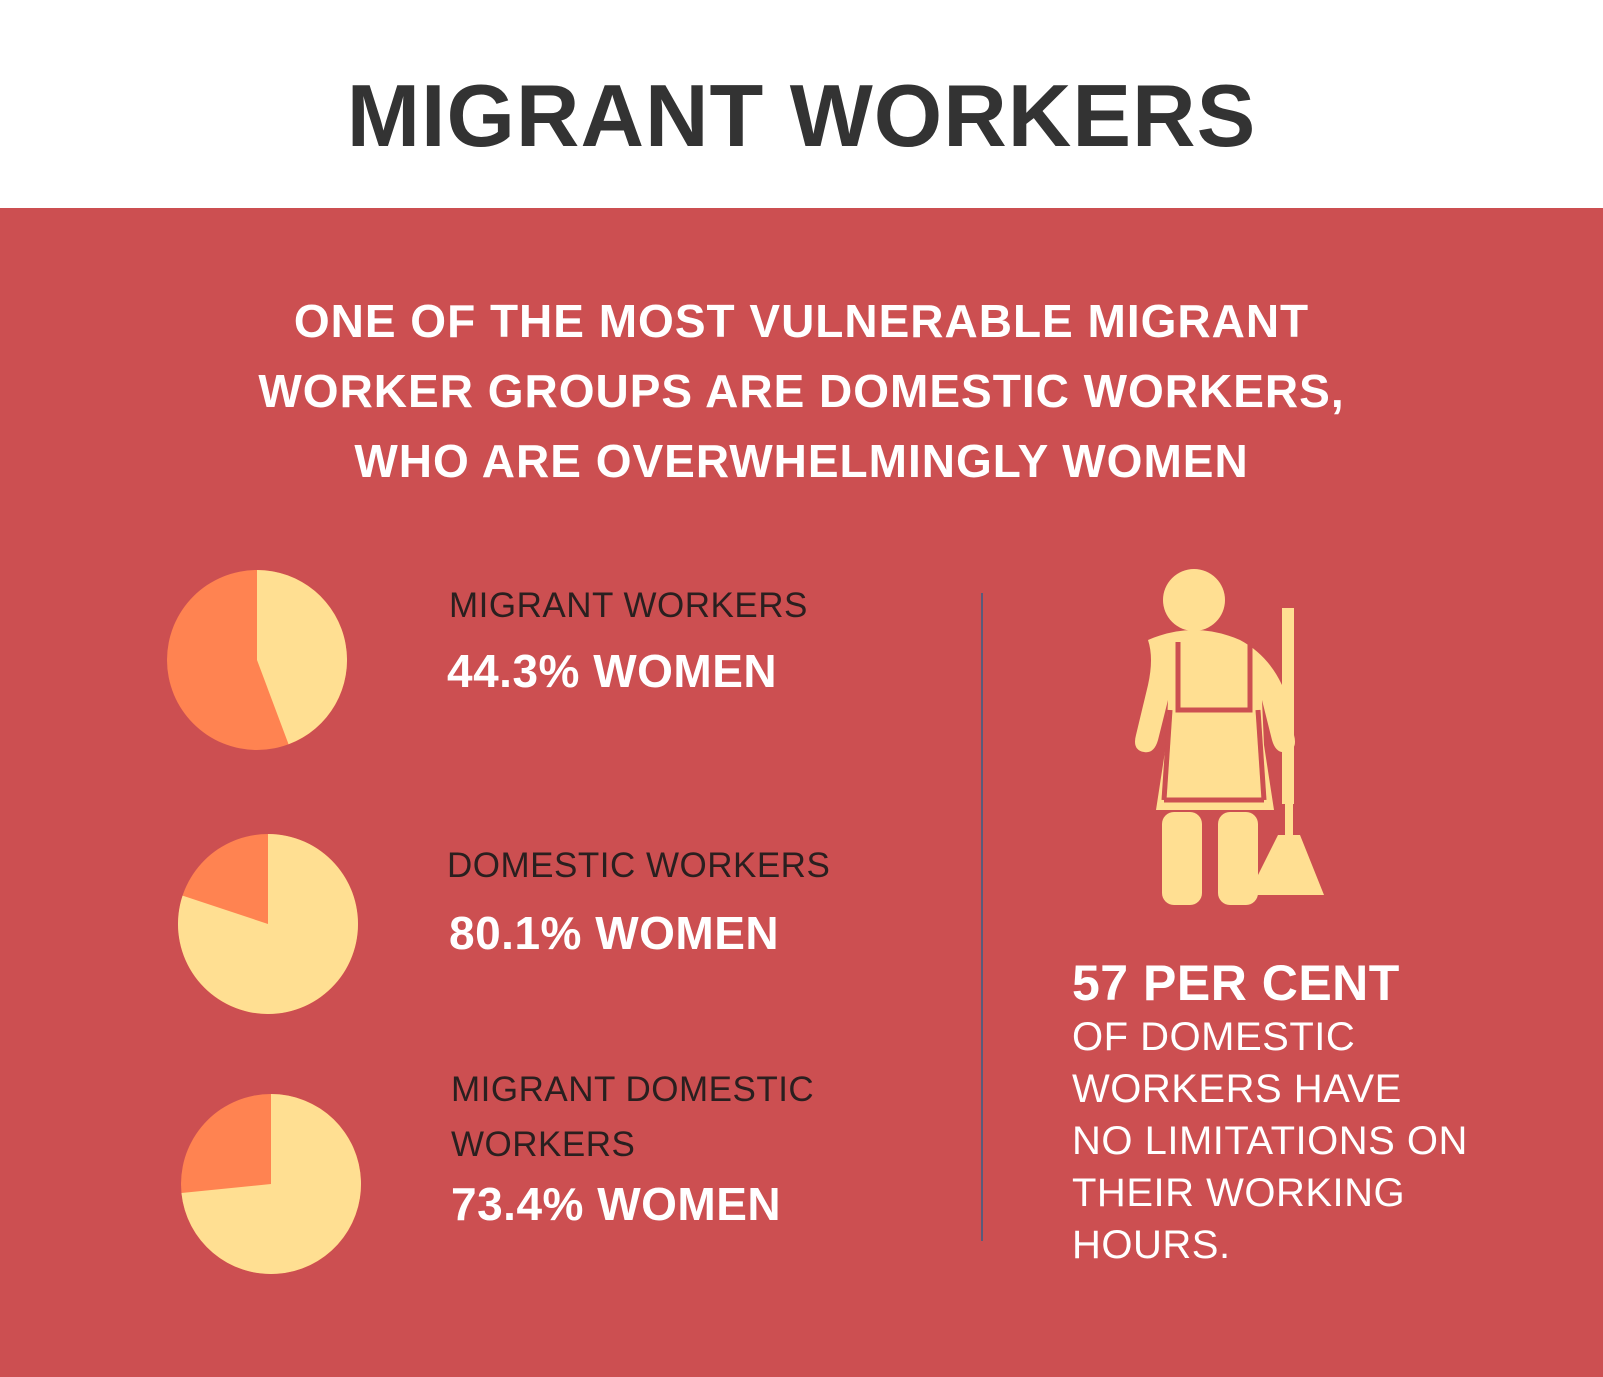 The image size is (1603, 1377). Describe the element at coordinates (633, 1089) in the screenshot. I see `stat-label-line: MIGRANT DOMESTIC` at that location.